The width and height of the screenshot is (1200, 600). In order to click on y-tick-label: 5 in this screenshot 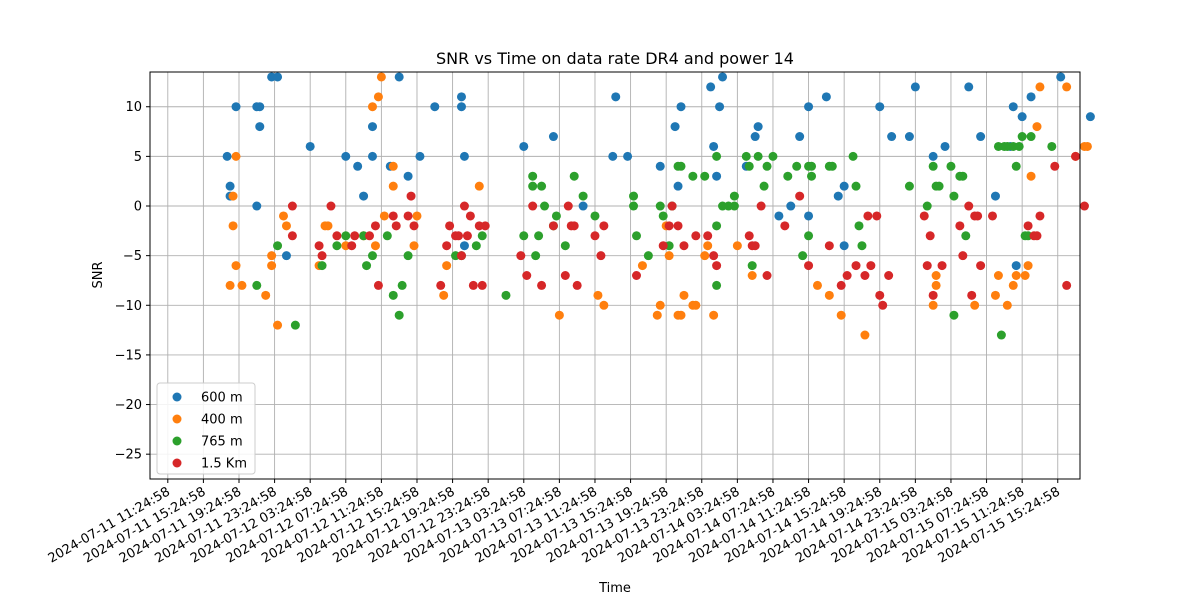, I will do `click(138, 157)`.